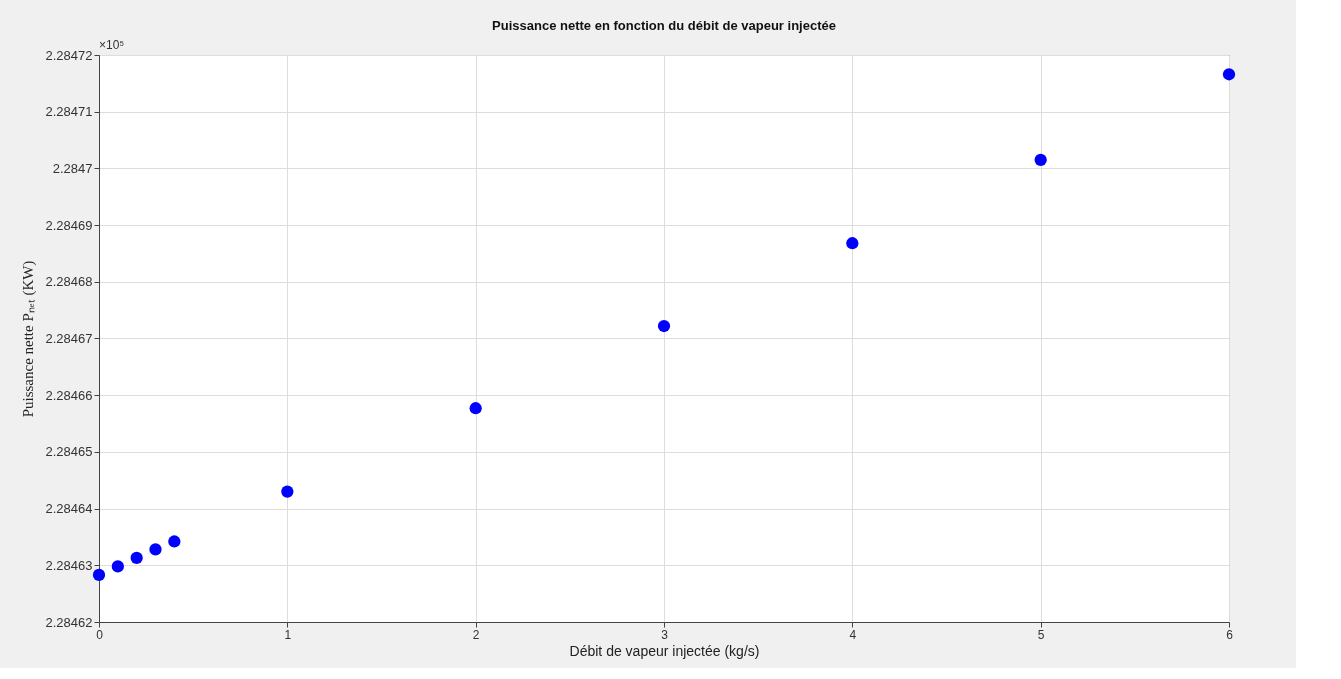 The width and height of the screenshot is (1341, 679). I want to click on y-tick-label: 2.28463, so click(69, 565).